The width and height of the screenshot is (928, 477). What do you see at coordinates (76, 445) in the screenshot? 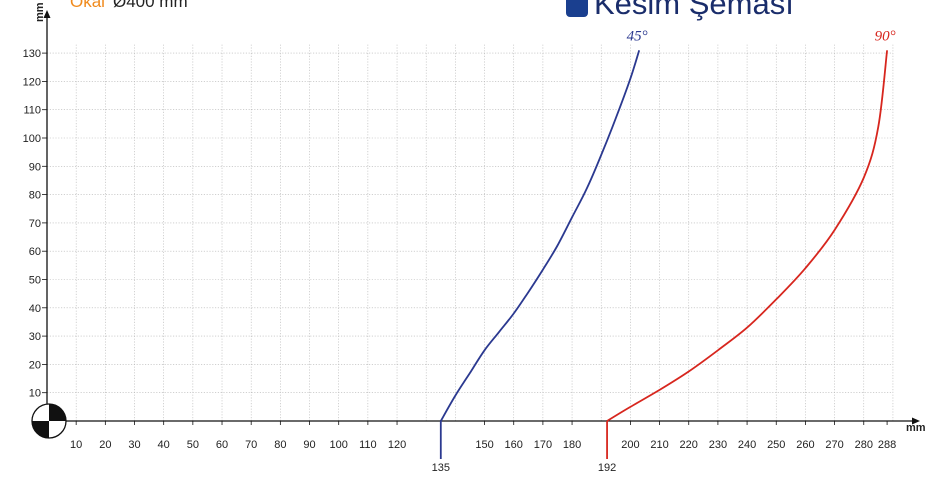
I see `x-tick-label: 10` at bounding box center [76, 445].